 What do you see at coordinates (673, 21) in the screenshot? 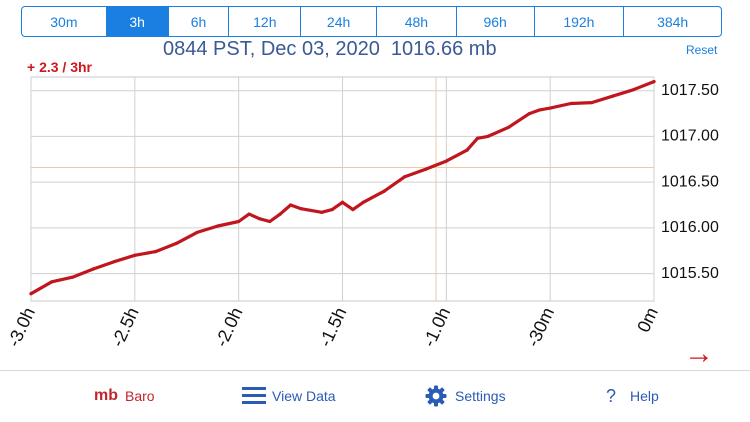
I see `range-384h: 384h` at bounding box center [673, 21].